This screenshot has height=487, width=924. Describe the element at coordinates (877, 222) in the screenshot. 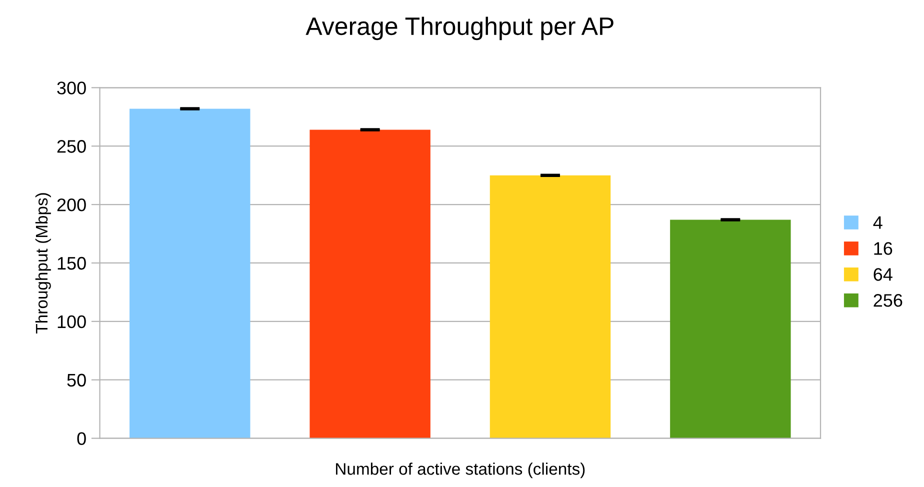

I see `legend-label: 4` at that location.